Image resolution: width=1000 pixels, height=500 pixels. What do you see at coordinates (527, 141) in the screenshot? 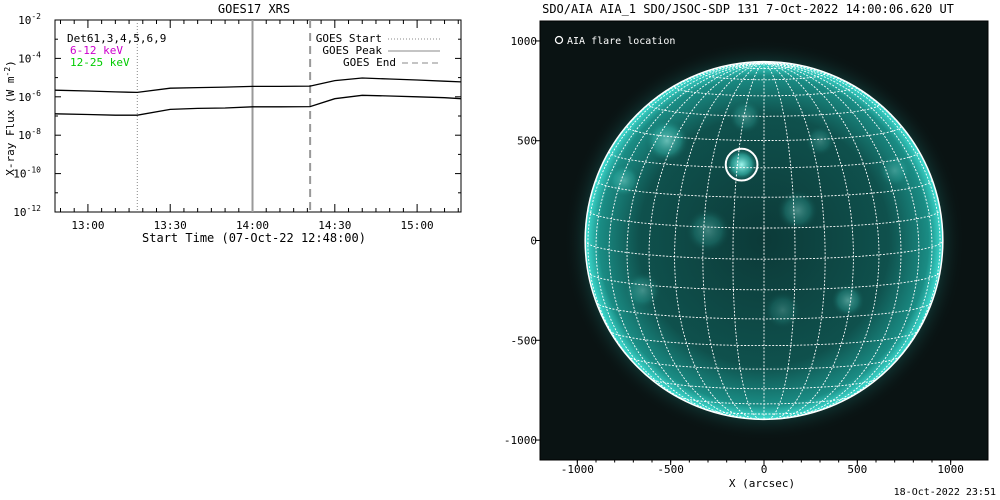
I see `aia-y-tick-label: 500` at bounding box center [527, 141].